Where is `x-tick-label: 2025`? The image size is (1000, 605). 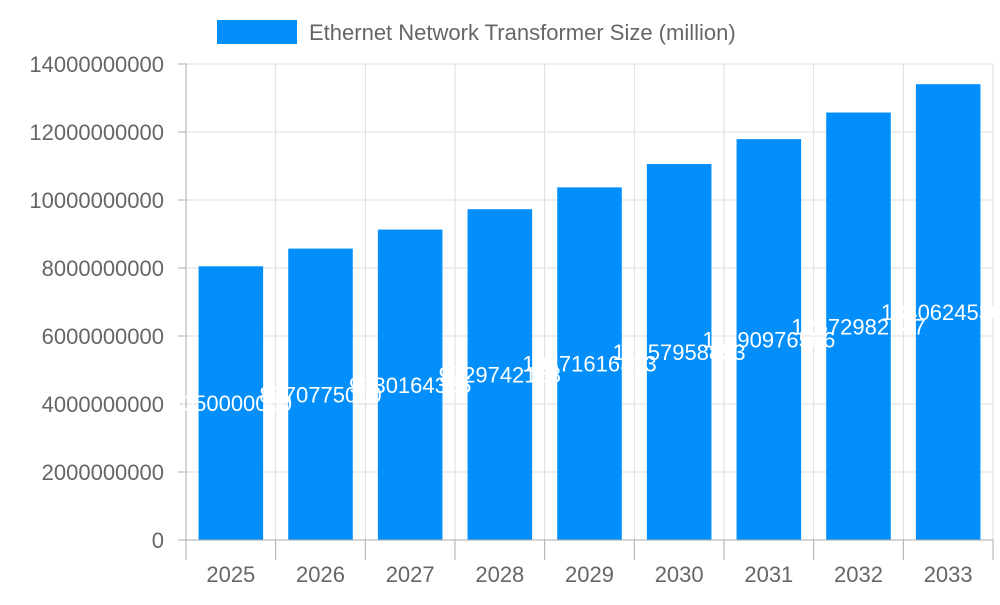 x-tick-label: 2025 is located at coordinates (230, 574).